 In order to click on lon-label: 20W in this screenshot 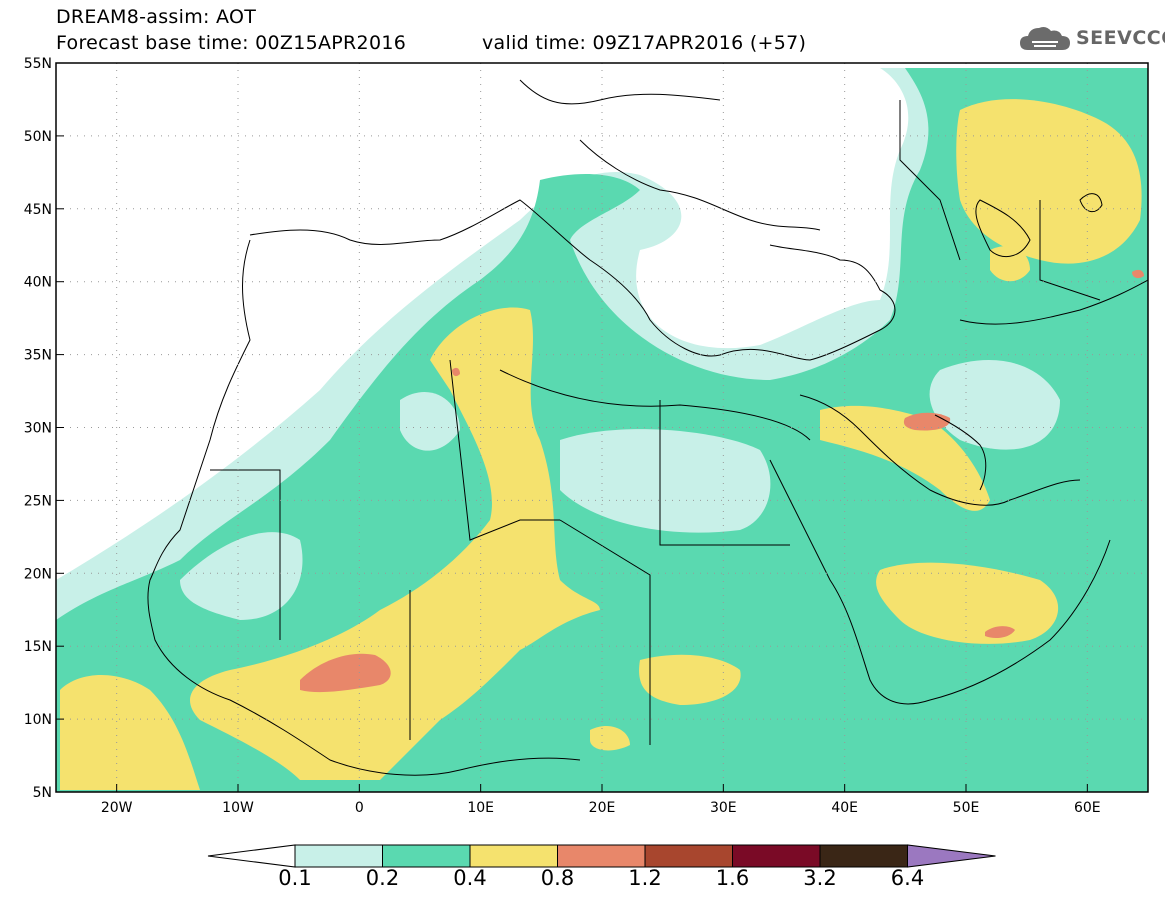, I will do `click(117, 808)`.